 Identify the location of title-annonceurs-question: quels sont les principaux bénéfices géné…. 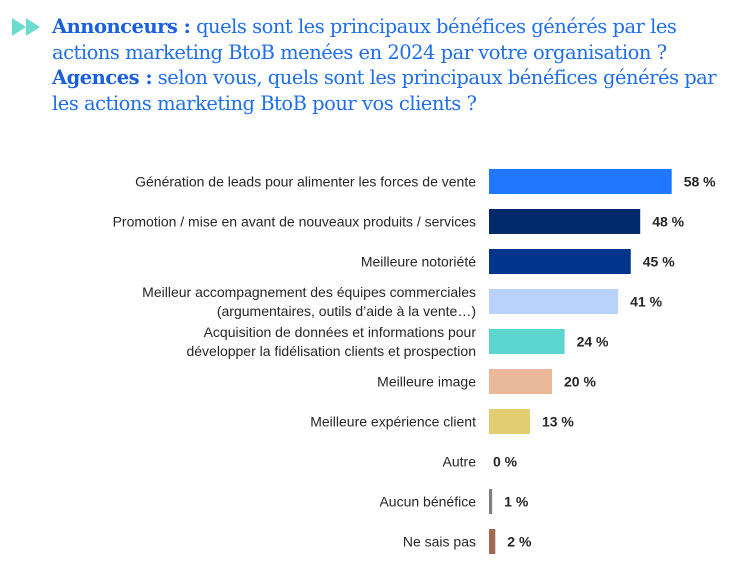
(364, 39).